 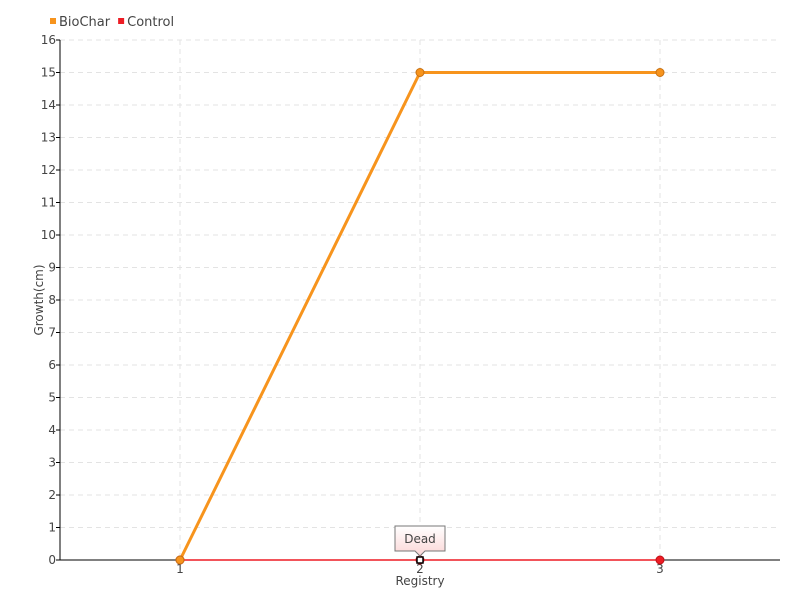 What do you see at coordinates (52, 560) in the screenshot?
I see `y-tick-label: 0` at bounding box center [52, 560].